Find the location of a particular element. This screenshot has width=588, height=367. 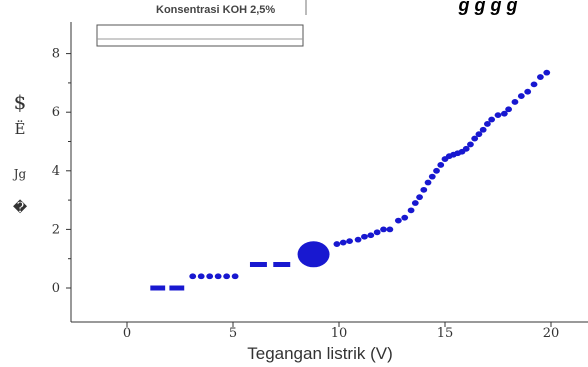

data-point-large is located at coordinates (313, 254).